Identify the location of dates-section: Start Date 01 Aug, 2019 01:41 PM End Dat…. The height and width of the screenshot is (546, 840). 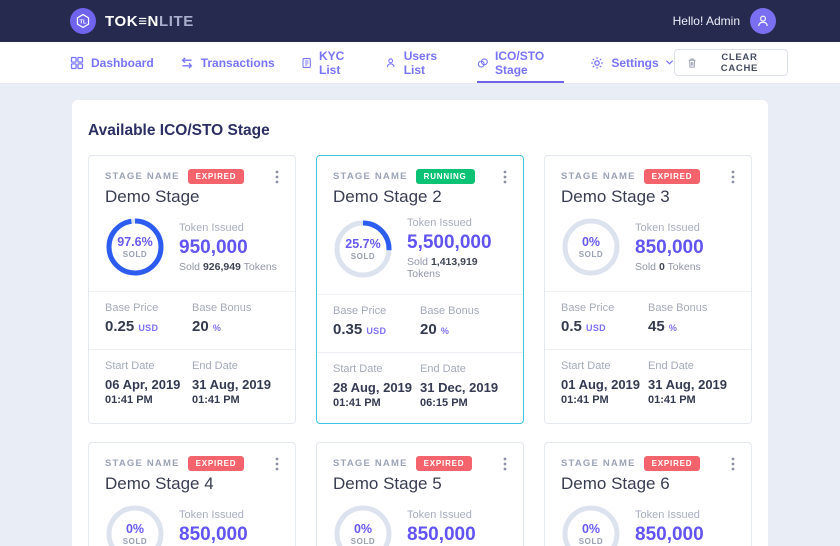
(648, 384).